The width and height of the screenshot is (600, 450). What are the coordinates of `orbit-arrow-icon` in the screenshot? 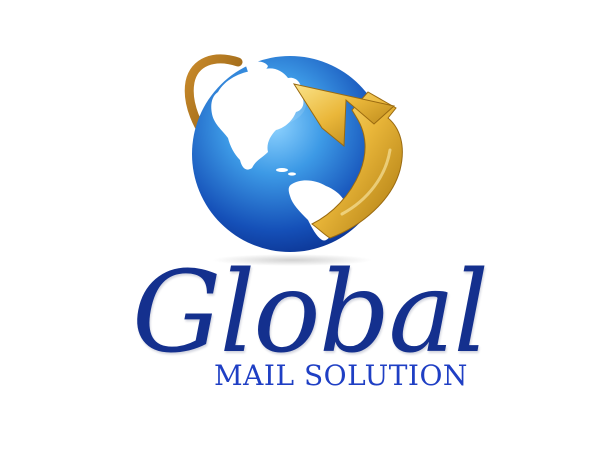 It's located at (347, 161).